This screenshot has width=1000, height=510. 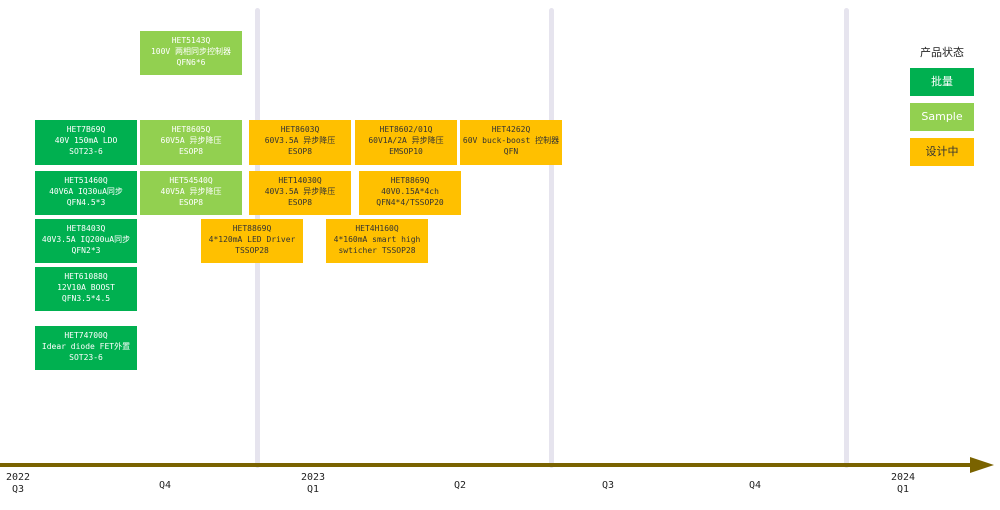 What do you see at coordinates (86, 241) in the screenshot?
I see `product-box: HET8403Q 40V3.5A IQ200uA同步 QFN2*3` at bounding box center [86, 241].